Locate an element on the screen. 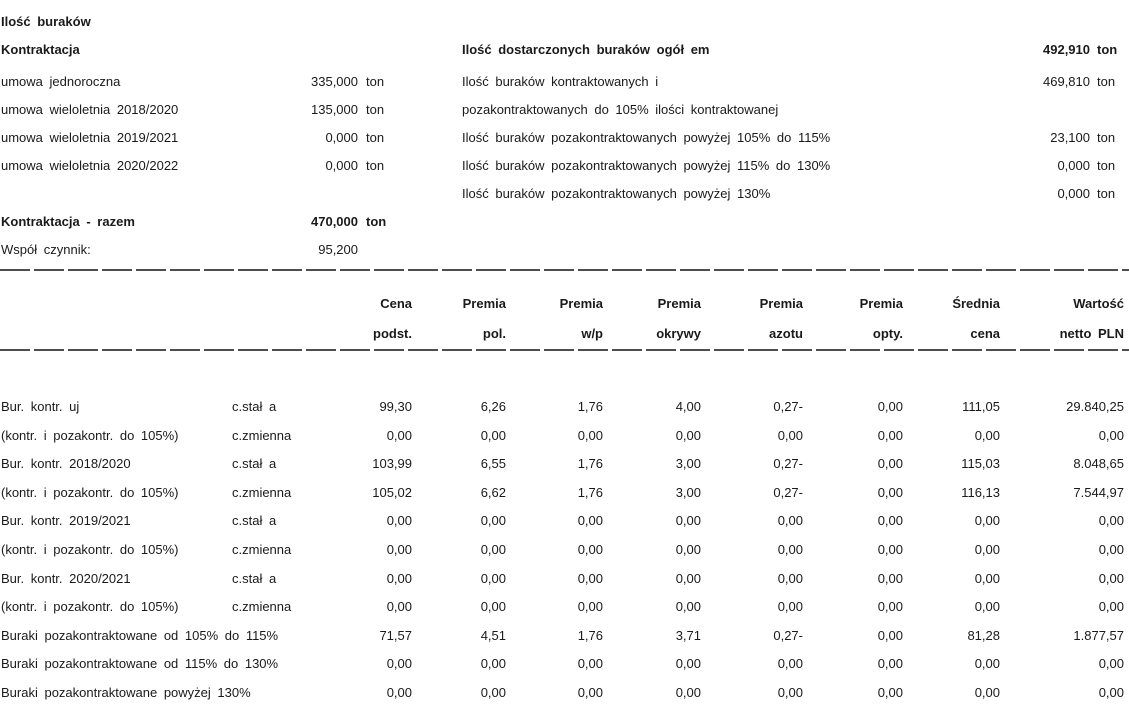  cell-cena-podst: 71,57 is located at coordinates (395, 635).